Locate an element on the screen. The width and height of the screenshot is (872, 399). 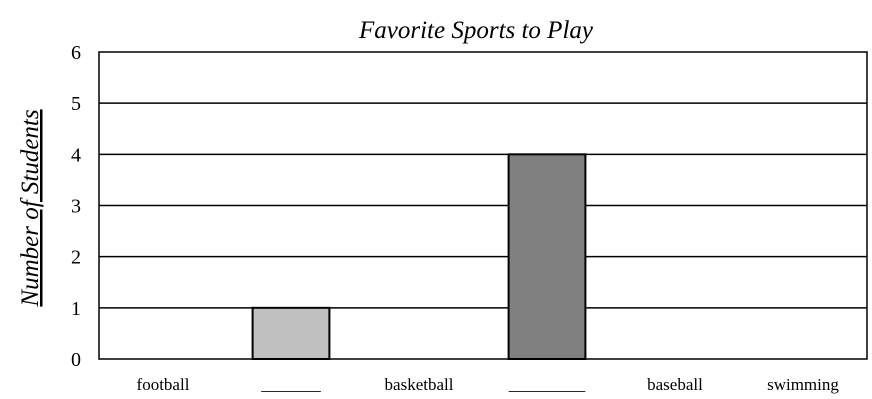
y-tick-label: 3 is located at coordinates (76, 207).